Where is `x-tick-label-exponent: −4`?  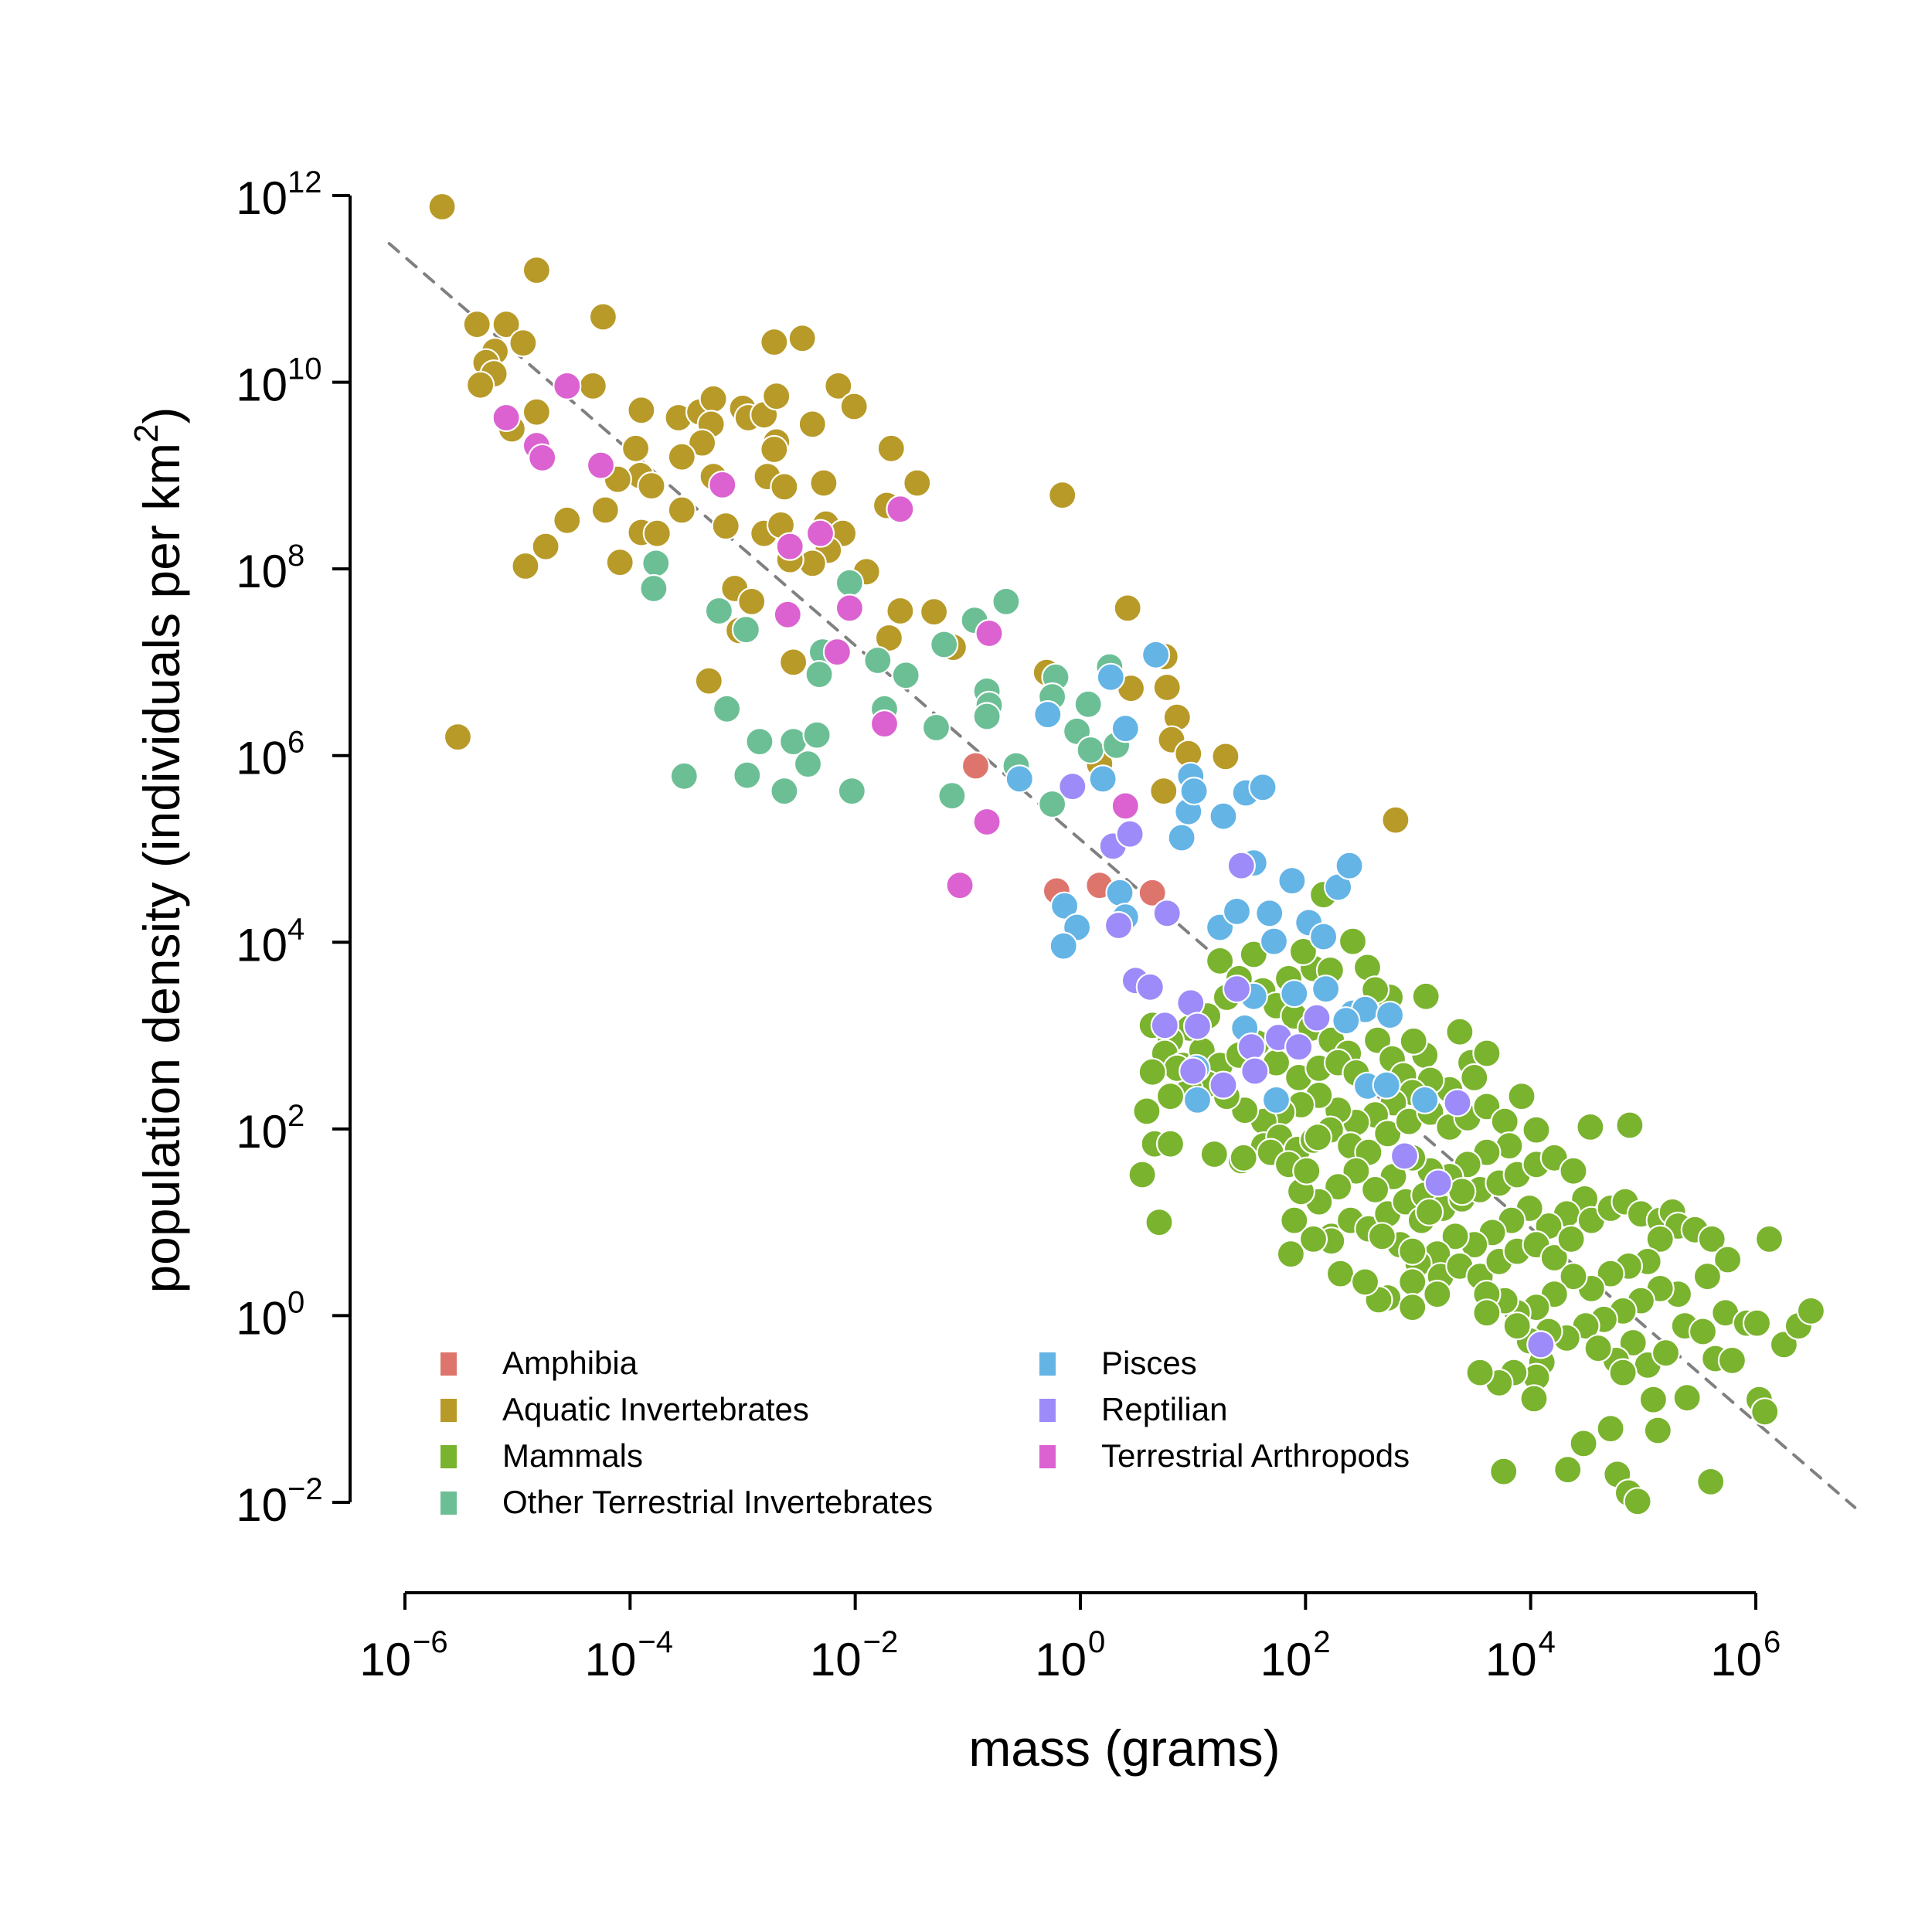
x-tick-label-exponent: −4 is located at coordinates (656, 1642).